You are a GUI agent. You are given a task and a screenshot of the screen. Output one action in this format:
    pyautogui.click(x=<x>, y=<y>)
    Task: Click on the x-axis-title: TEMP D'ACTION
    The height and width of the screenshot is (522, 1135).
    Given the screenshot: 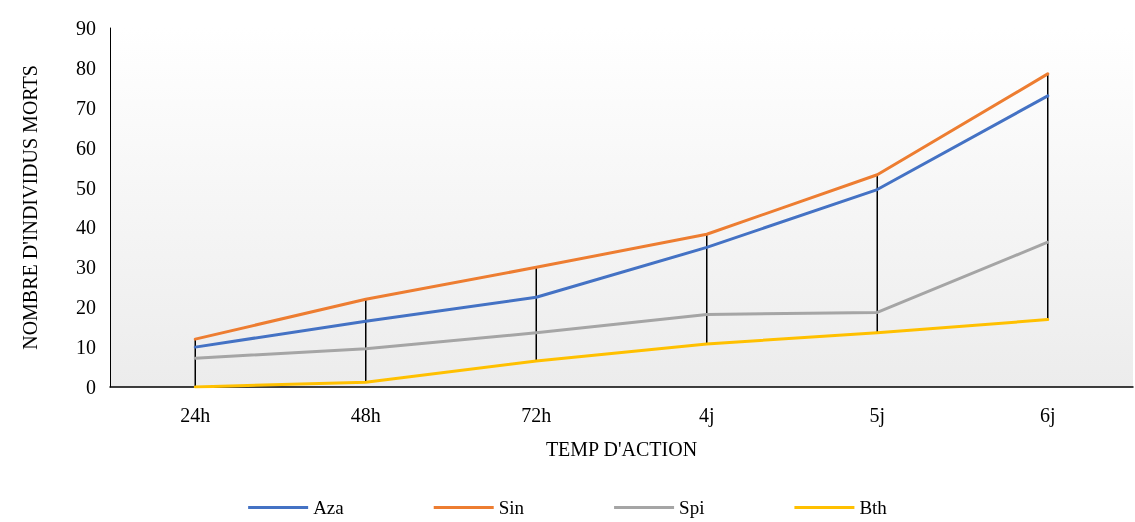 What is the action you would take?
    pyautogui.click(x=621, y=449)
    